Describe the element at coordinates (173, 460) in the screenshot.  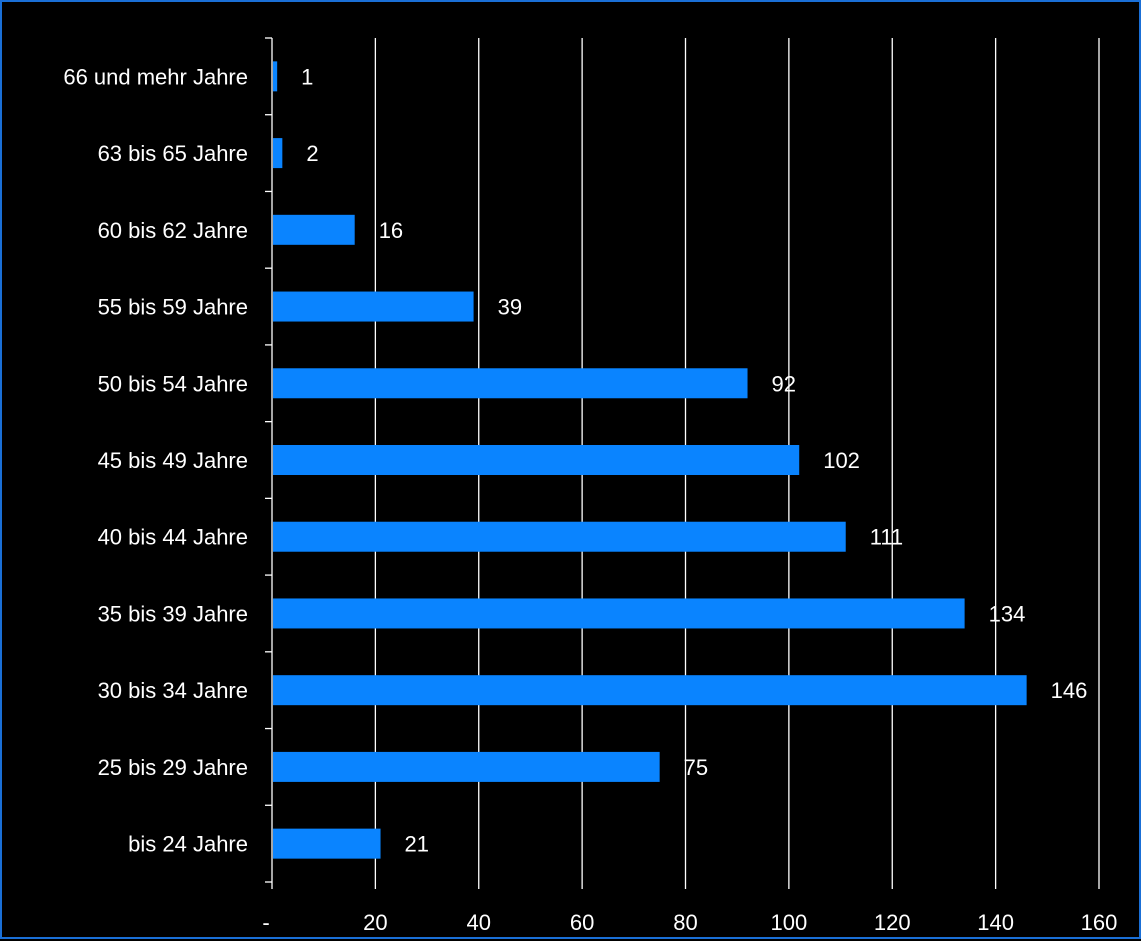
I see `category-label: 45 bis 49 Jahre` at that location.